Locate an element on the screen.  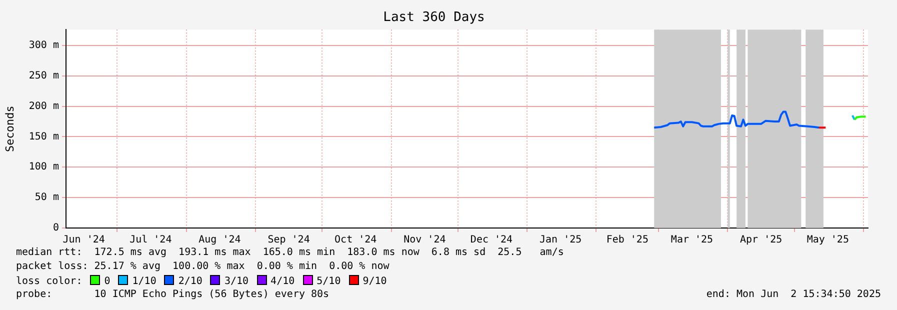
y-axis-title: Seconds is located at coordinates (9, 129).